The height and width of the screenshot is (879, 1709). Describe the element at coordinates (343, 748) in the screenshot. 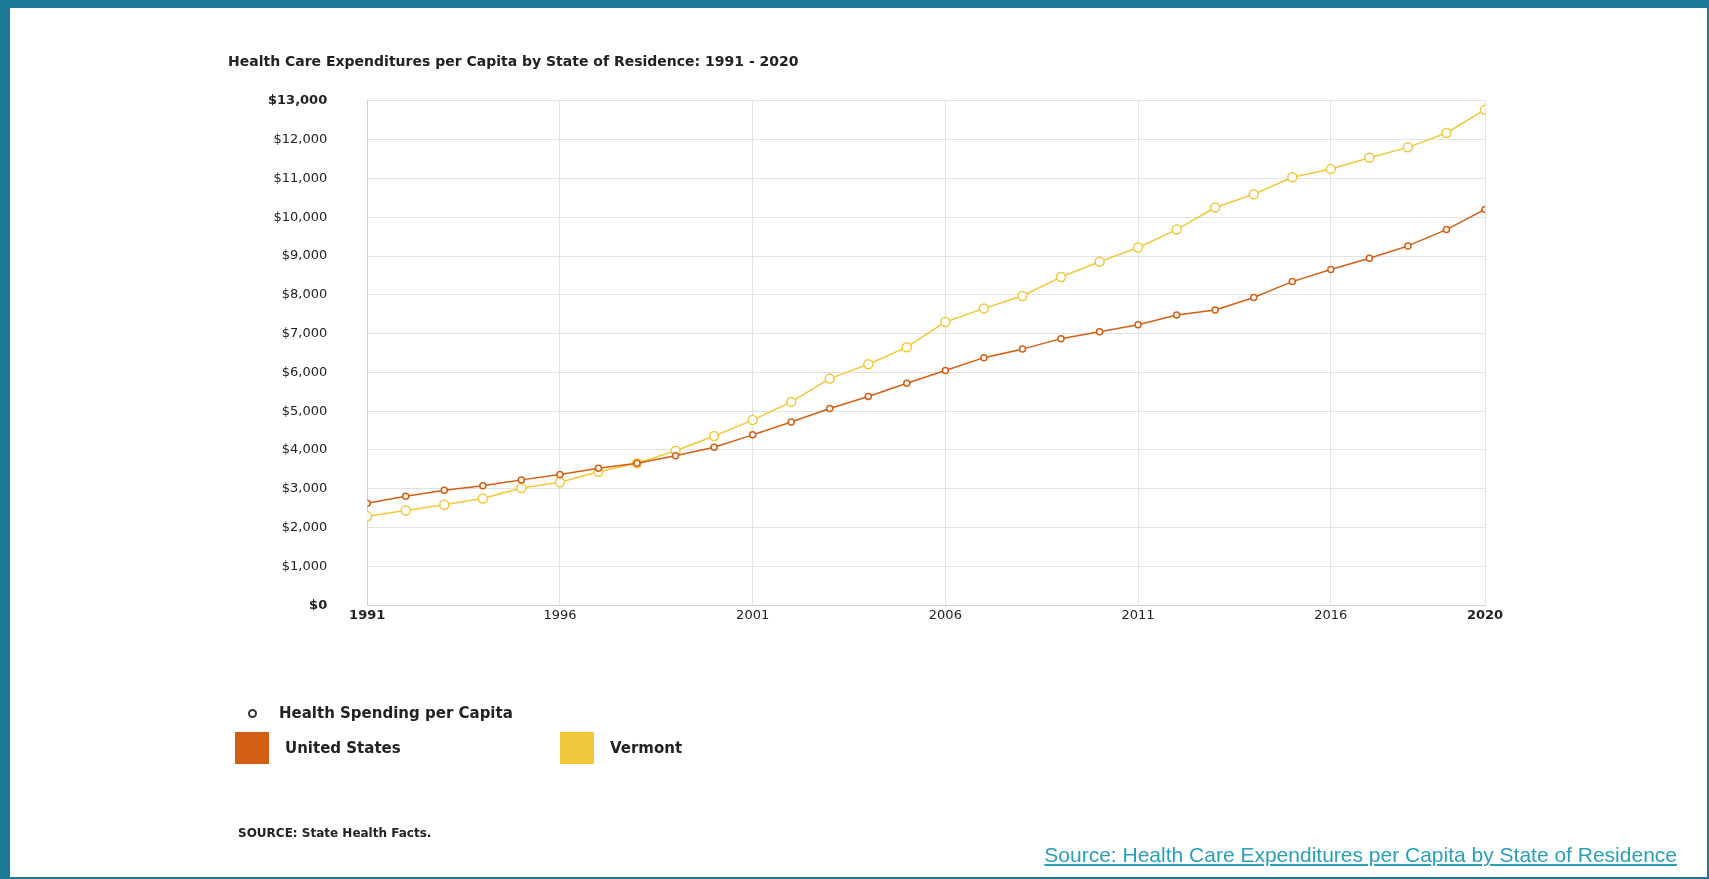

I see `legend-label: United States` at that location.